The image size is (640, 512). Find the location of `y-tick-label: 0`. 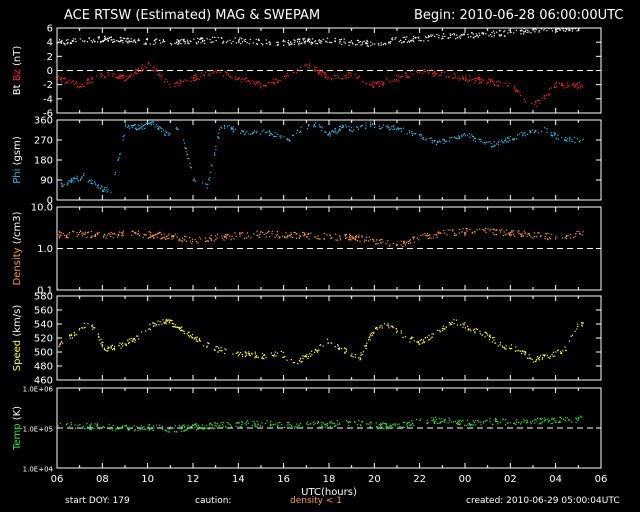

y-tick-label: 0 is located at coordinates (50, 71).